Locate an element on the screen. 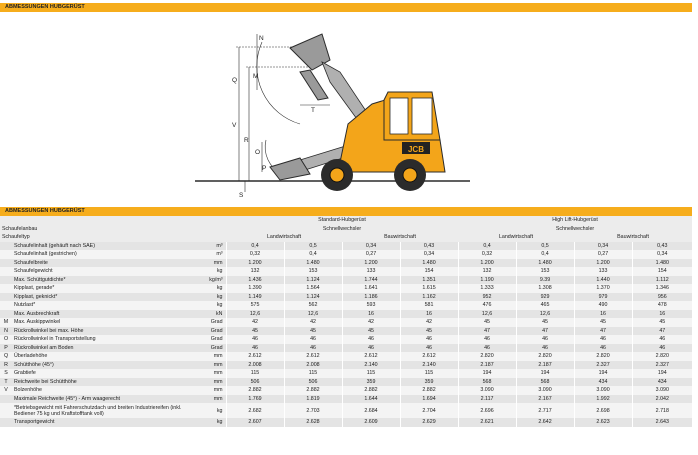 This screenshot has height=455, width=698. row-value: 1.992 is located at coordinates (603, 398).